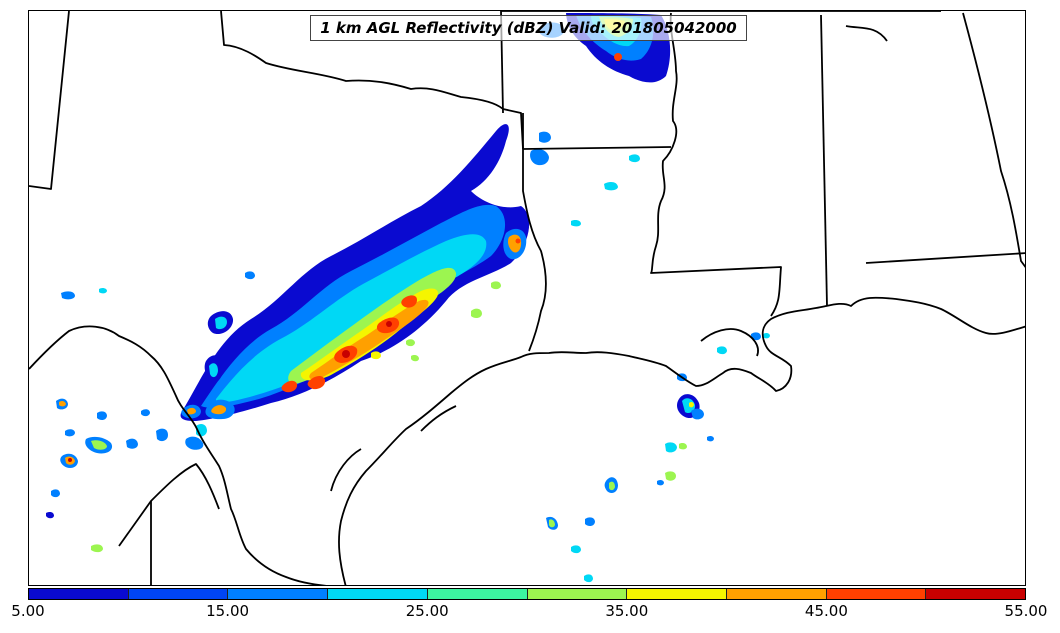  What do you see at coordinates (351, 318) in the screenshot?
I see `echo-band-cyan` at bounding box center [351, 318].